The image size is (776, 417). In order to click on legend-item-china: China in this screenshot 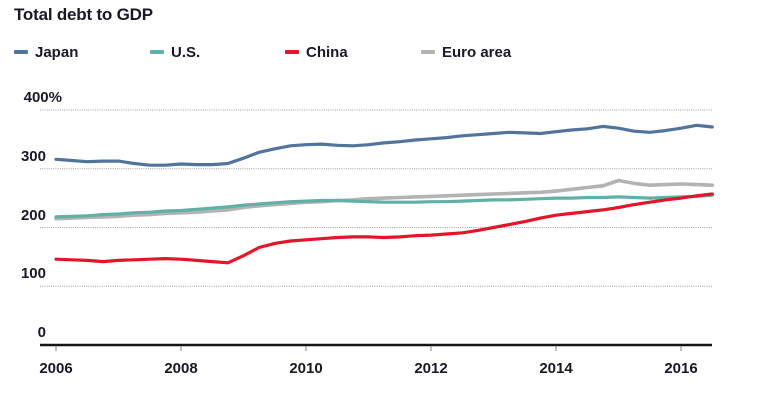, I will do `click(316, 52)`.